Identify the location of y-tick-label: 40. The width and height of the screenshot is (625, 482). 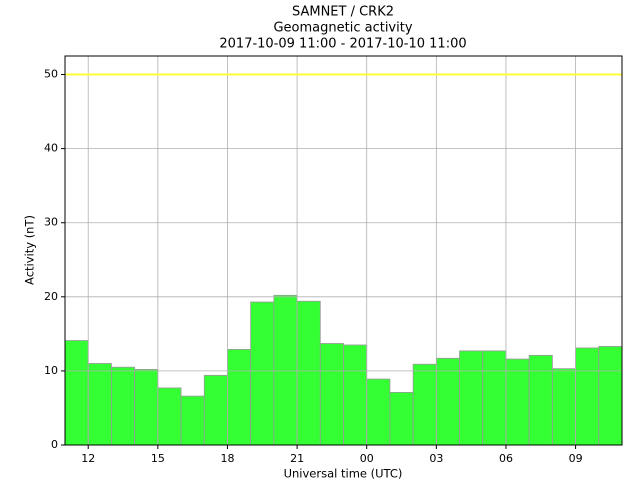
(51, 148).